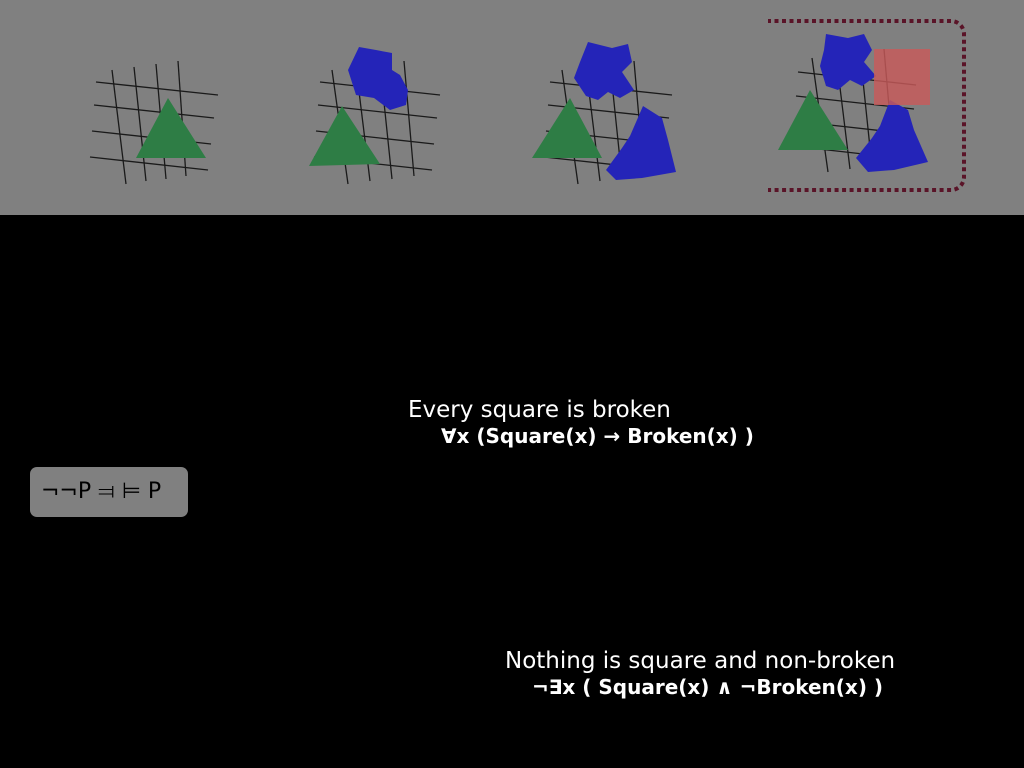  What do you see at coordinates (604, 113) in the screenshot?
I see `world-3-drawing` at bounding box center [604, 113].